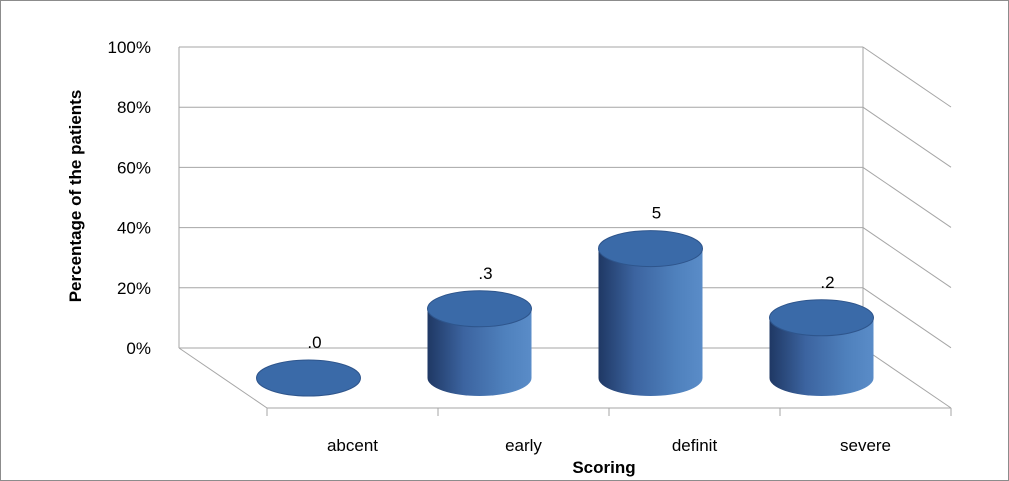 Image resolution: width=1009 pixels, height=481 pixels. Describe the element at coordinates (134, 288) in the screenshot. I see `y-tick-label: 20%` at that location.